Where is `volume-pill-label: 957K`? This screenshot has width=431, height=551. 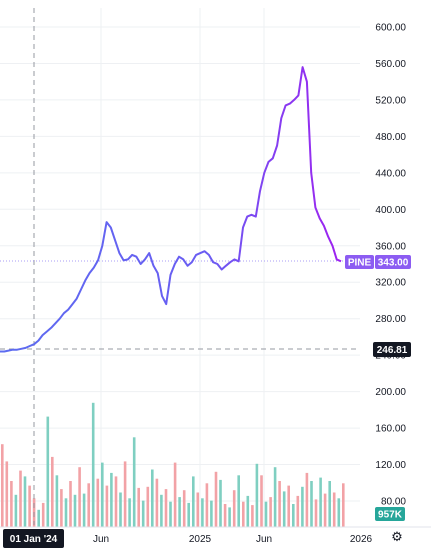
volume-pill-label: 957K is located at coordinates (390, 515).